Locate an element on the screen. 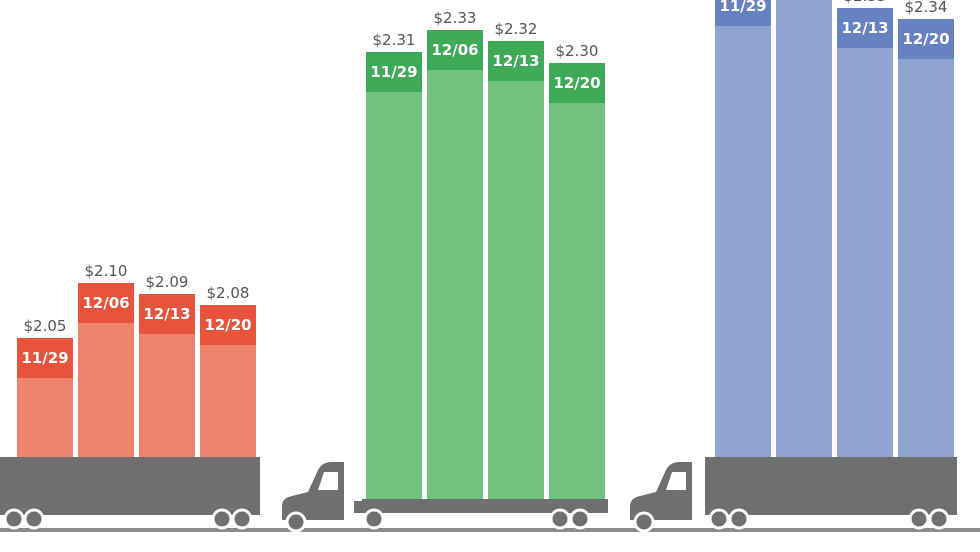 The width and height of the screenshot is (980, 552). road is located at coordinates (490, 530).